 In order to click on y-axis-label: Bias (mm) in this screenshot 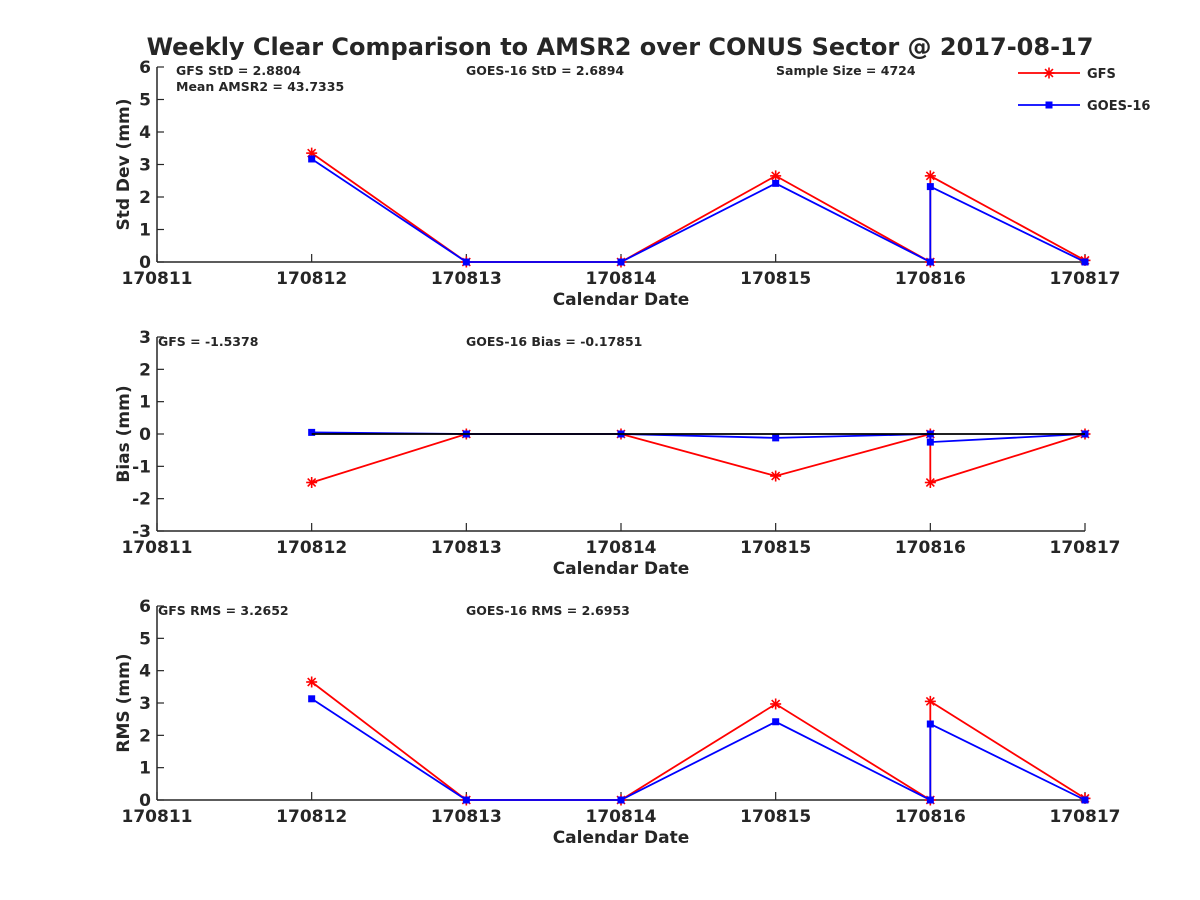, I will do `click(124, 433)`.